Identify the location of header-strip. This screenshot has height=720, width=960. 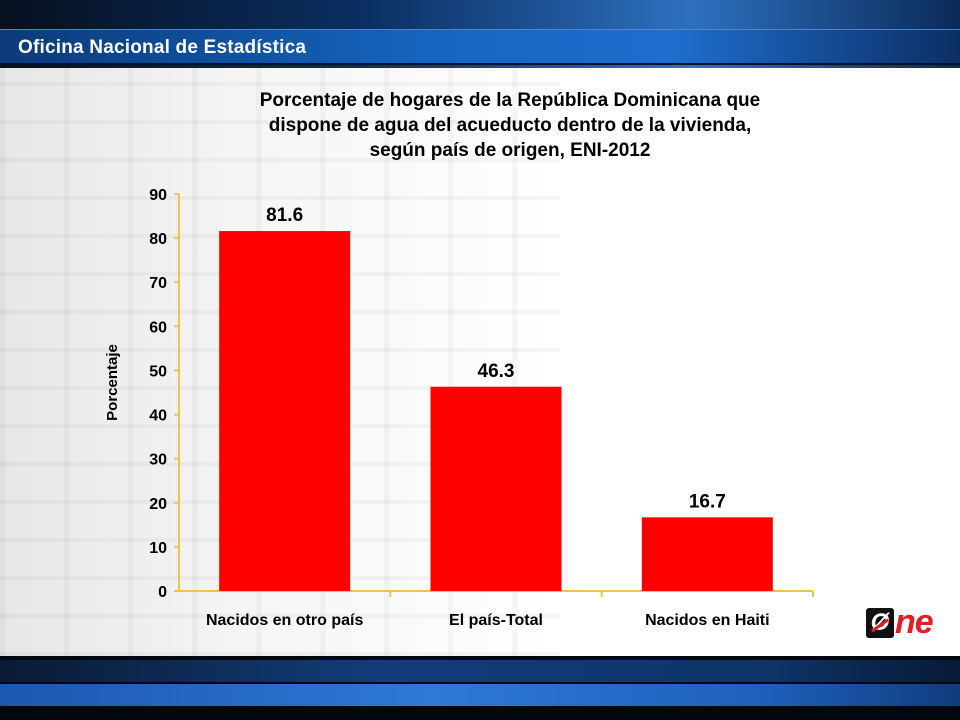
(480, 47).